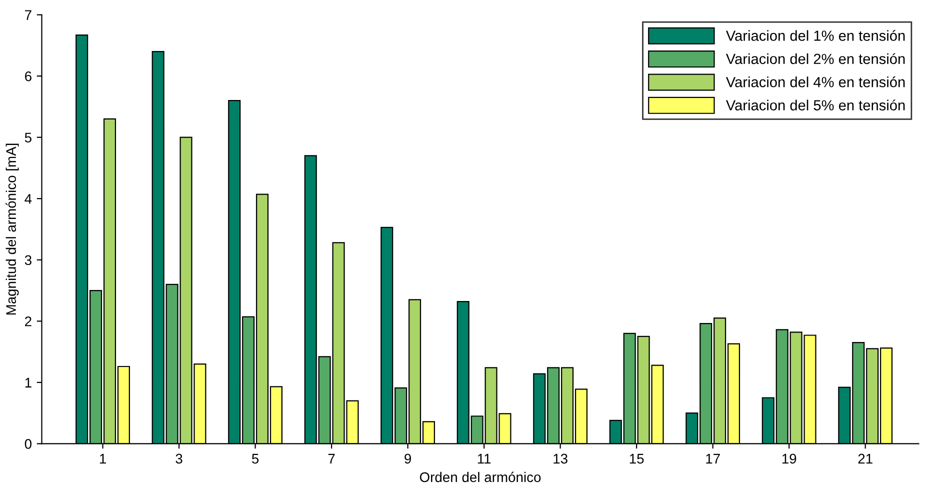 The height and width of the screenshot is (493, 928). Describe the element at coordinates (28, 15) in the screenshot. I see `y-tick-label: 7` at that location.